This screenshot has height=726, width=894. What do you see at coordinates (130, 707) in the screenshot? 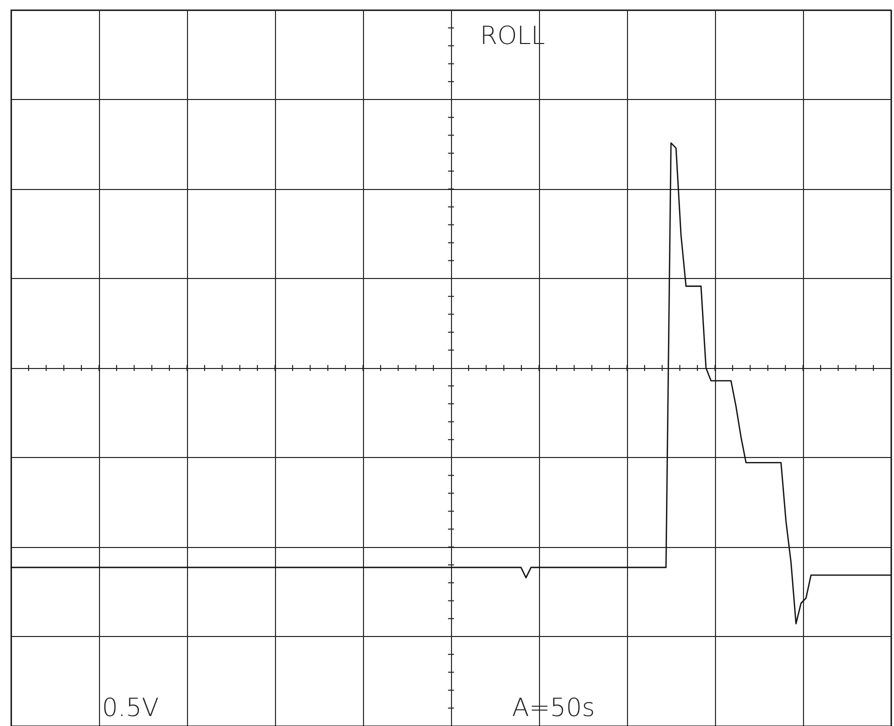
I see `text: 0.5V` at bounding box center [130, 707].